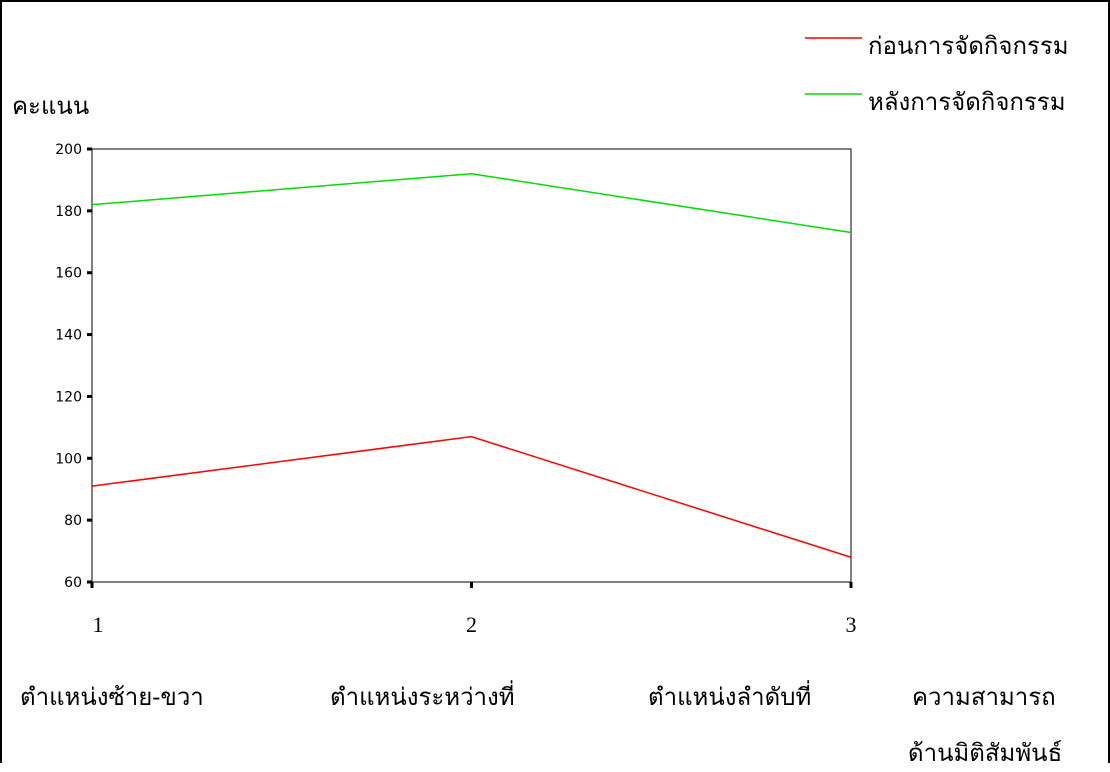 This screenshot has width=1110, height=772. Describe the element at coordinates (112, 696) in the screenshot. I see `category-label-1: ตำแหน่งซ้าย-ขวา` at that location.